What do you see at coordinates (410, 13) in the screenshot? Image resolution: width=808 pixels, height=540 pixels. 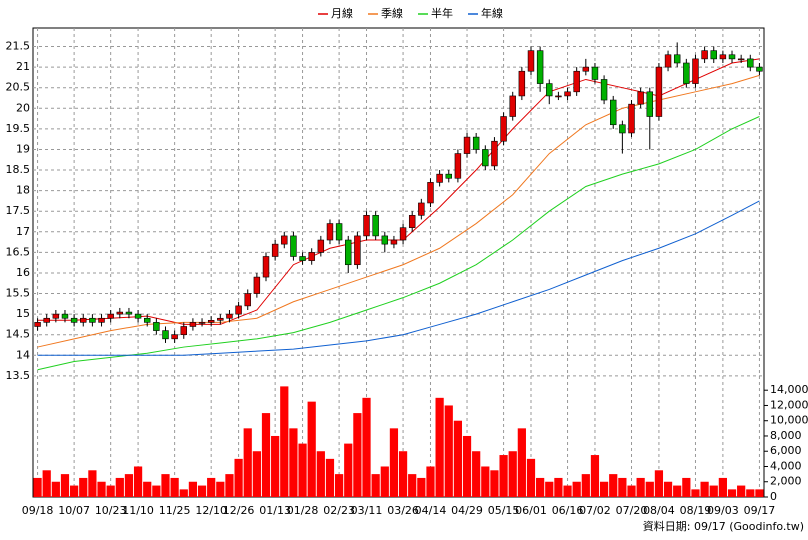 I see `legend: 月線 季線 半年 年線` at bounding box center [410, 13].